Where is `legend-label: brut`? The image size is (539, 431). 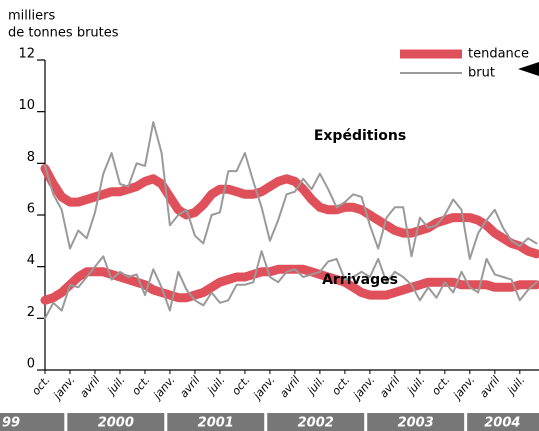
legend-label: brut is located at coordinates (481, 73).